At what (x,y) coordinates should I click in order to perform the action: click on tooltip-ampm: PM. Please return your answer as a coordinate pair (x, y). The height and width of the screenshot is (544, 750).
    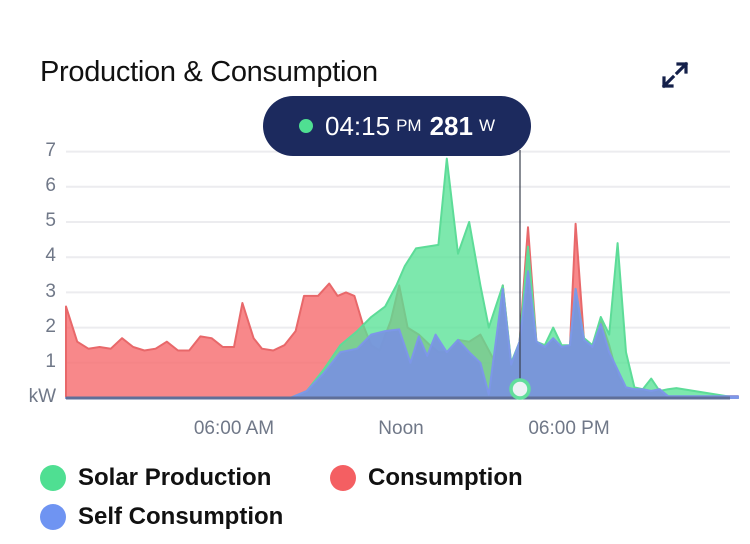
    Looking at the image, I should click on (409, 125).